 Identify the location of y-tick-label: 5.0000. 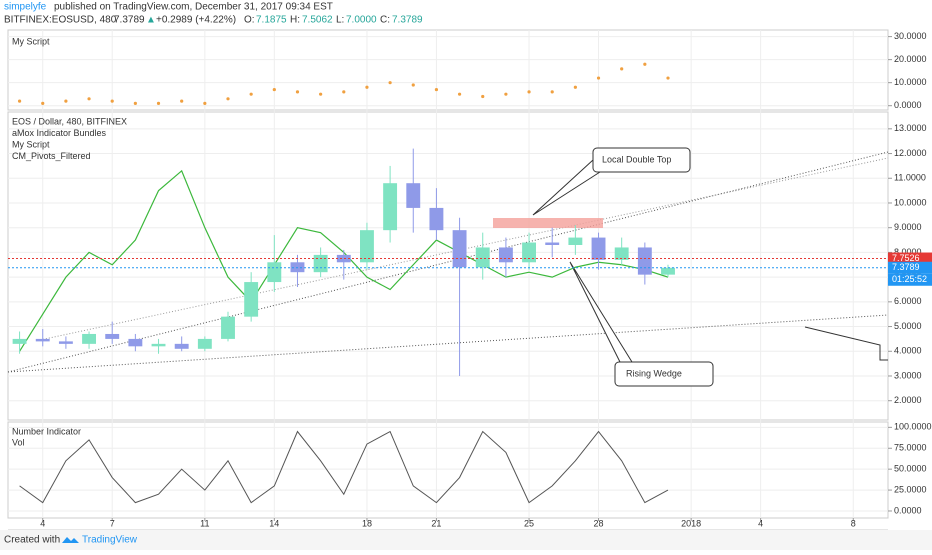
(908, 326).